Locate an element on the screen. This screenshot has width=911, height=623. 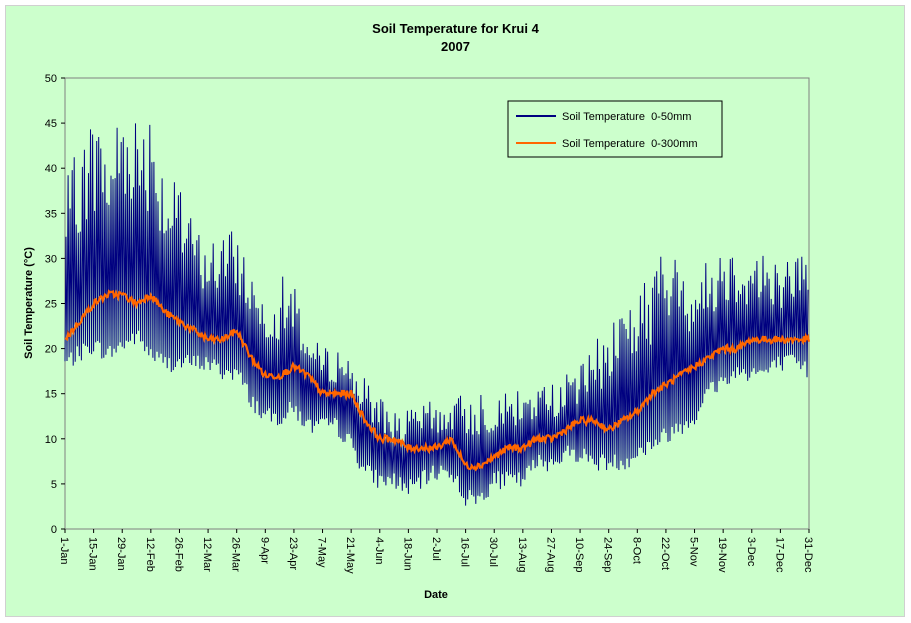
x-tick-label: 5-Nov is located at coordinates (694, 552).